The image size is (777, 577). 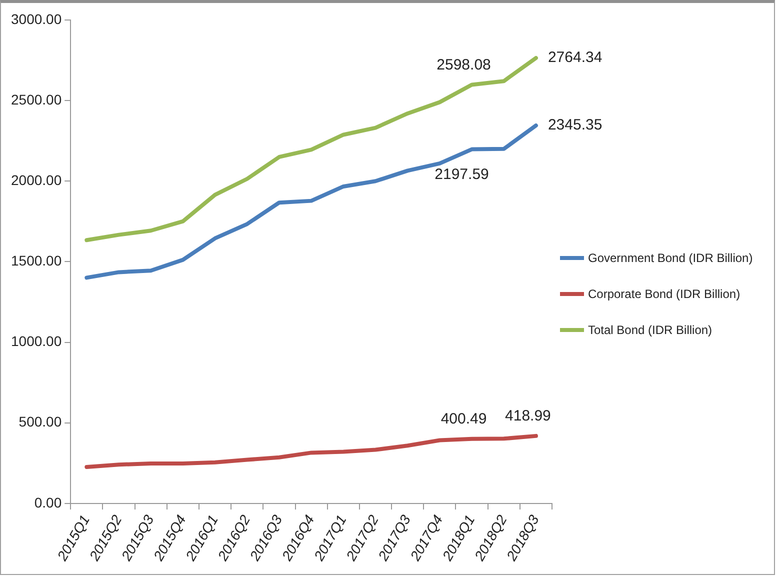 I want to click on legend-label: Government Bond (IDR Billion), so click(x=670, y=258).